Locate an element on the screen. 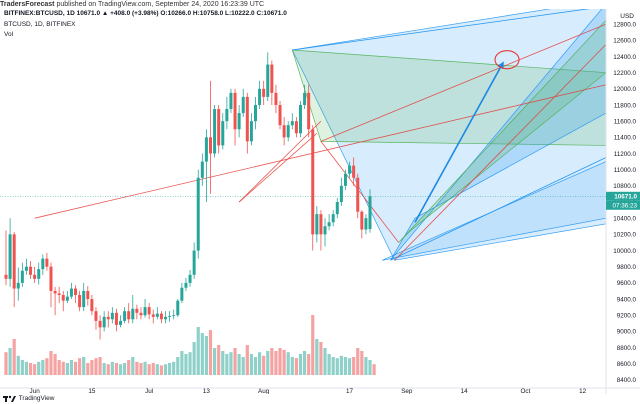  brand-name: TradingView is located at coordinates (36, 398).